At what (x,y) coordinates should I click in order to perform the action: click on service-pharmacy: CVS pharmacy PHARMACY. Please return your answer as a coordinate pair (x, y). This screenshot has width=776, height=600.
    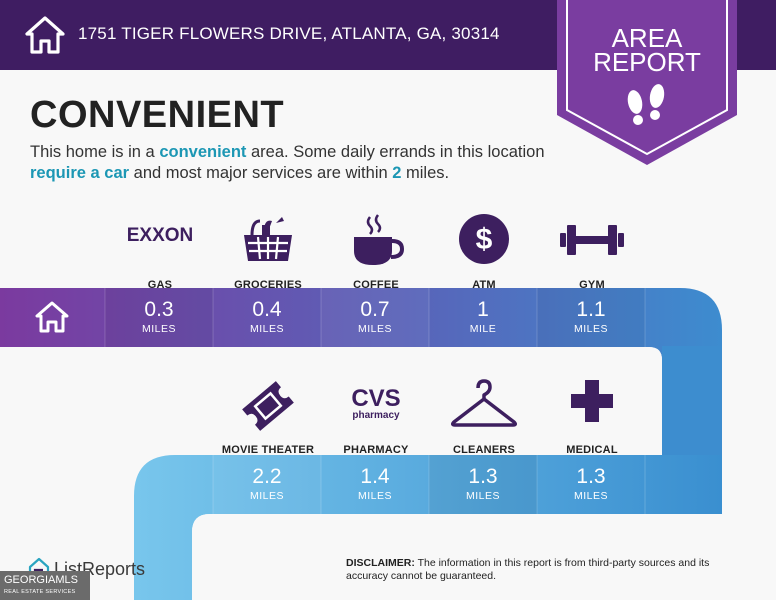
    Looking at the image, I should click on (376, 417).